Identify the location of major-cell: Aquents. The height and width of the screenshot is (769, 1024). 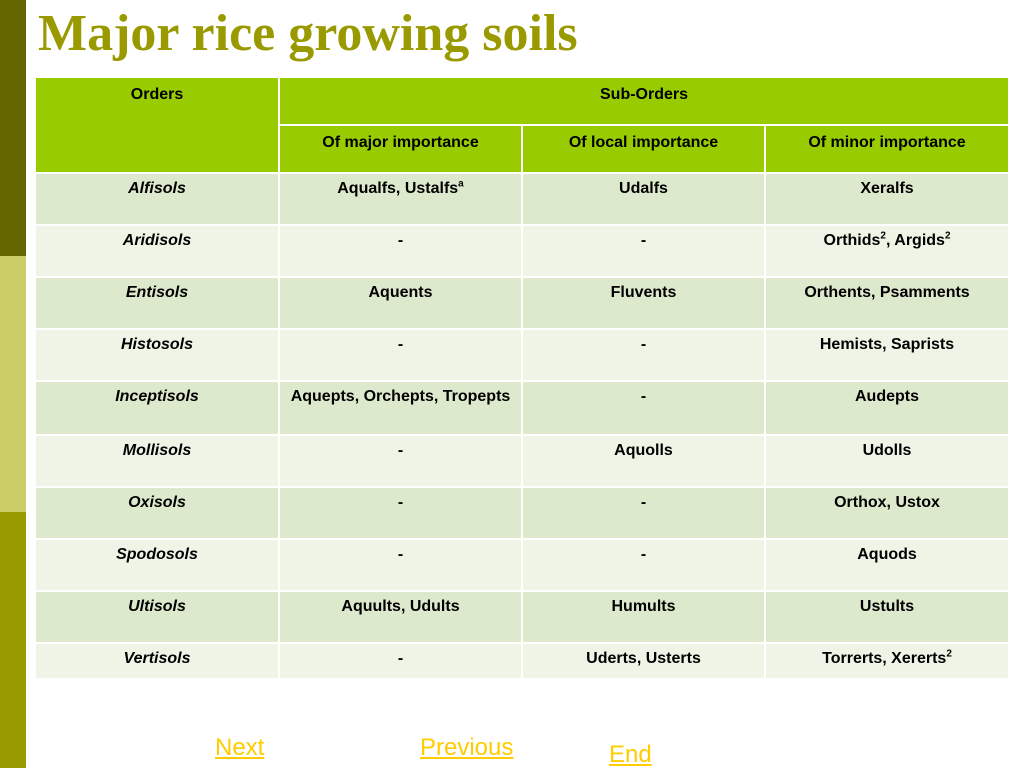
(400, 303).